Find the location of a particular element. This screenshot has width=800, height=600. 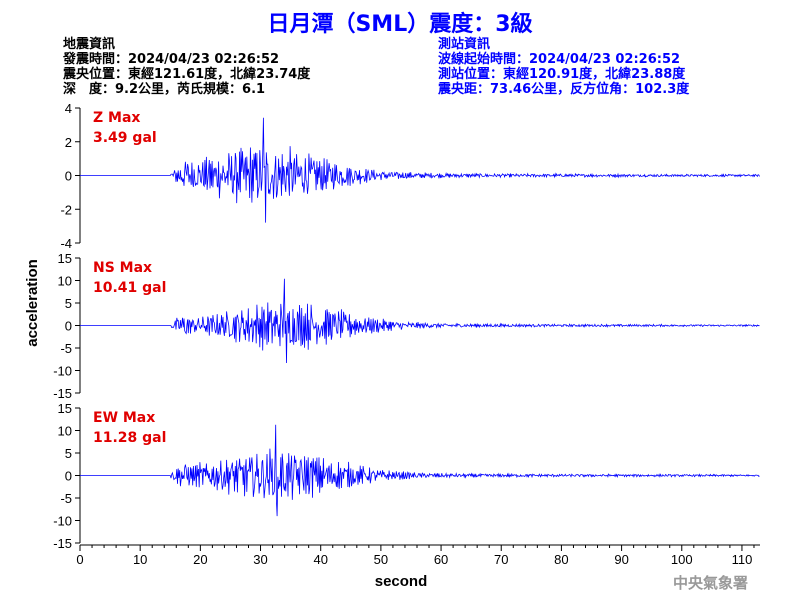

y-tick-label: 2 is located at coordinates (68, 142).